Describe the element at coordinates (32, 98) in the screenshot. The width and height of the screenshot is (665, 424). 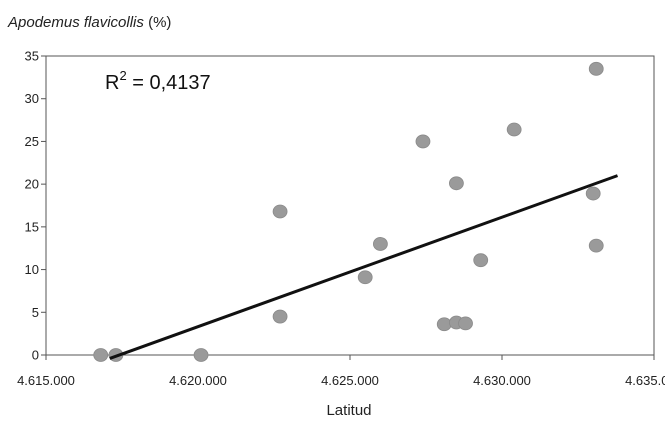
I see `y-tick-label: 30` at that location.